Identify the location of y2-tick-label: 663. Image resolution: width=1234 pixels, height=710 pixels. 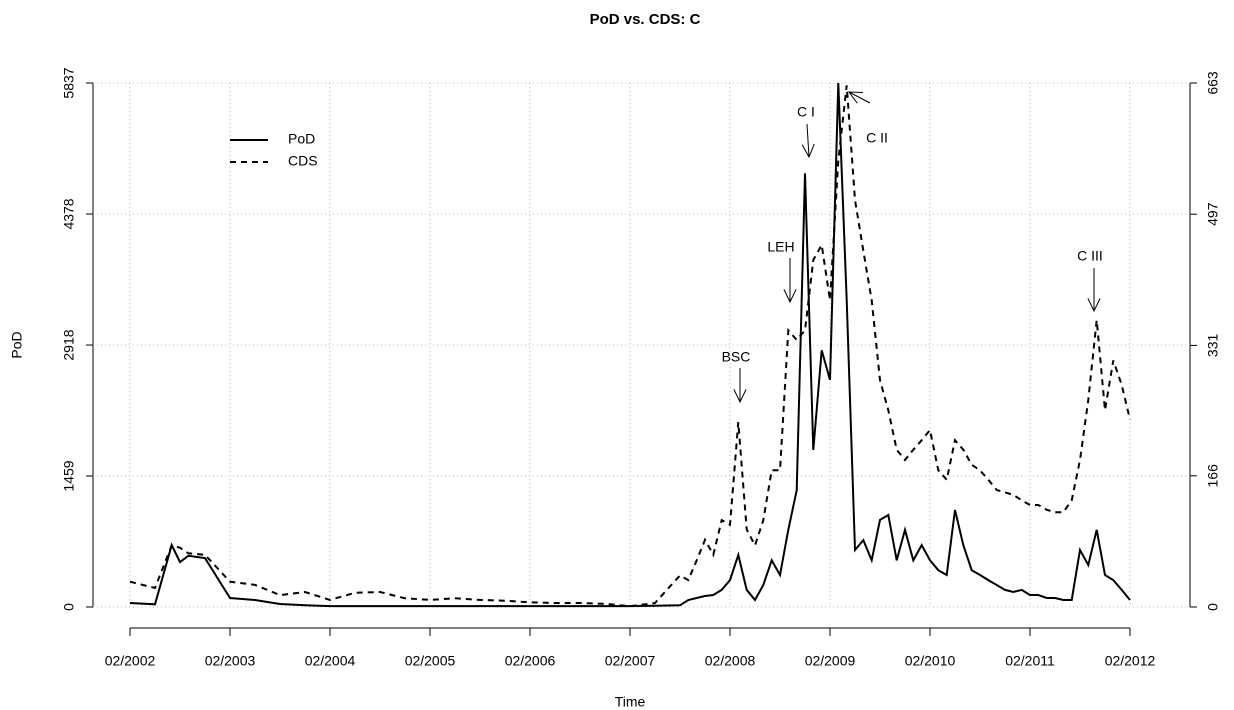
(1213, 83).